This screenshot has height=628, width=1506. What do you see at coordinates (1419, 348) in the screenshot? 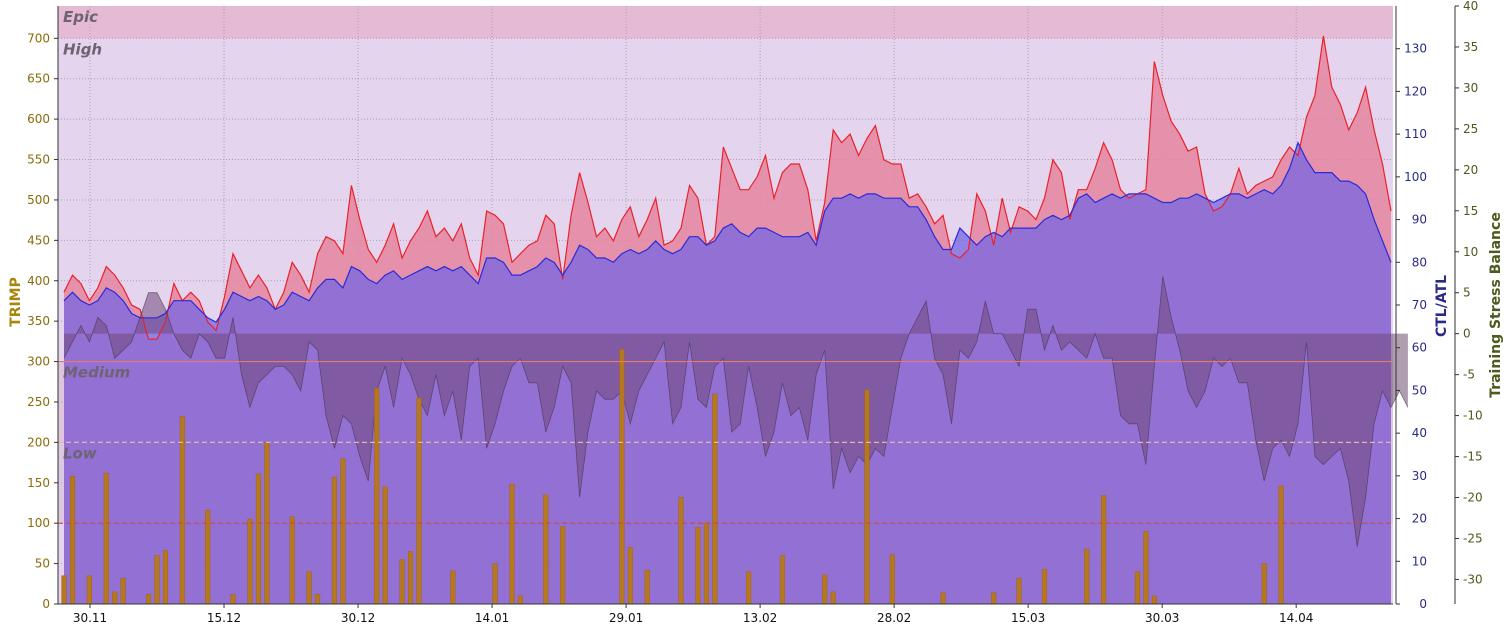
I see `middle-tick-label: 60` at bounding box center [1419, 348].